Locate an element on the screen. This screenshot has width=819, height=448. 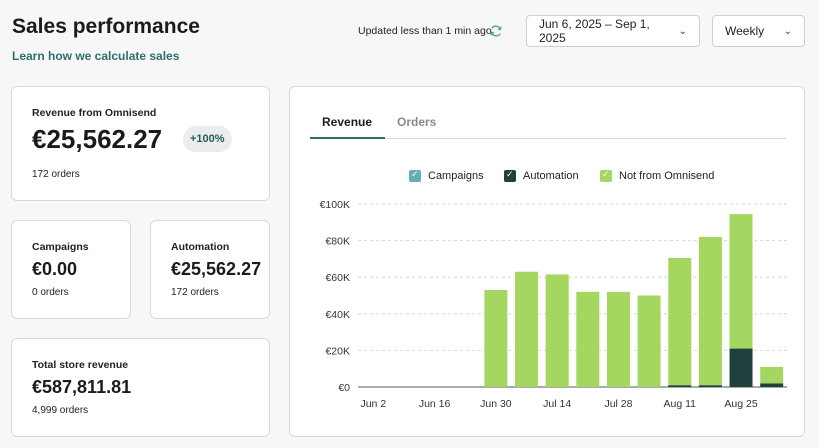
x-tick-label: Aug 25 is located at coordinates (740, 404).